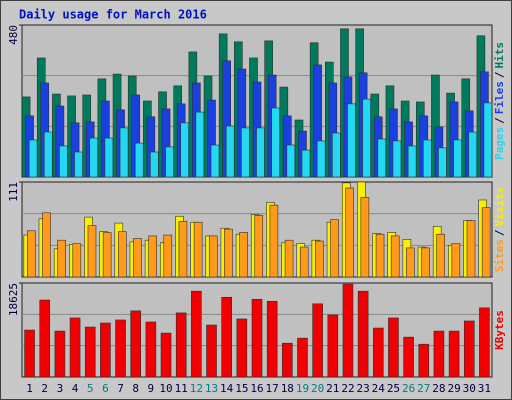 The width and height of the screenshot is (512, 400). I want to click on x-tick-label: 12, so click(196, 388).